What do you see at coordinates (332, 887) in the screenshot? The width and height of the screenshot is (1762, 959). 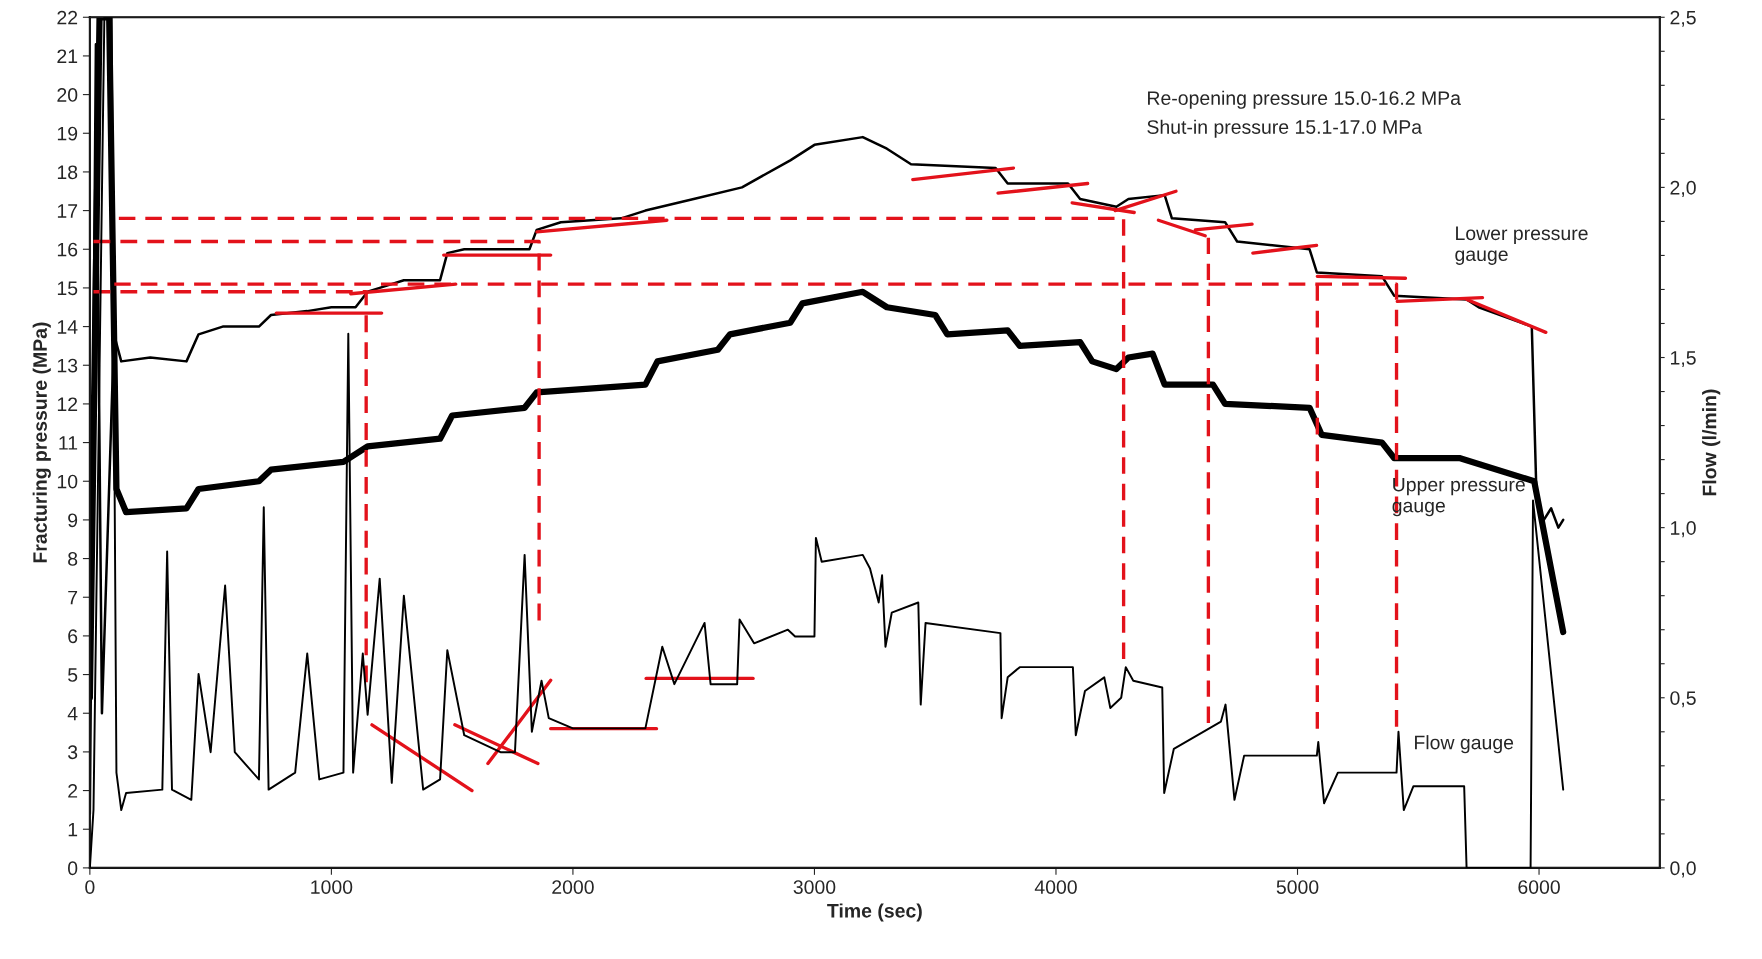 I see `x-tick-label: 1000` at bounding box center [332, 887].